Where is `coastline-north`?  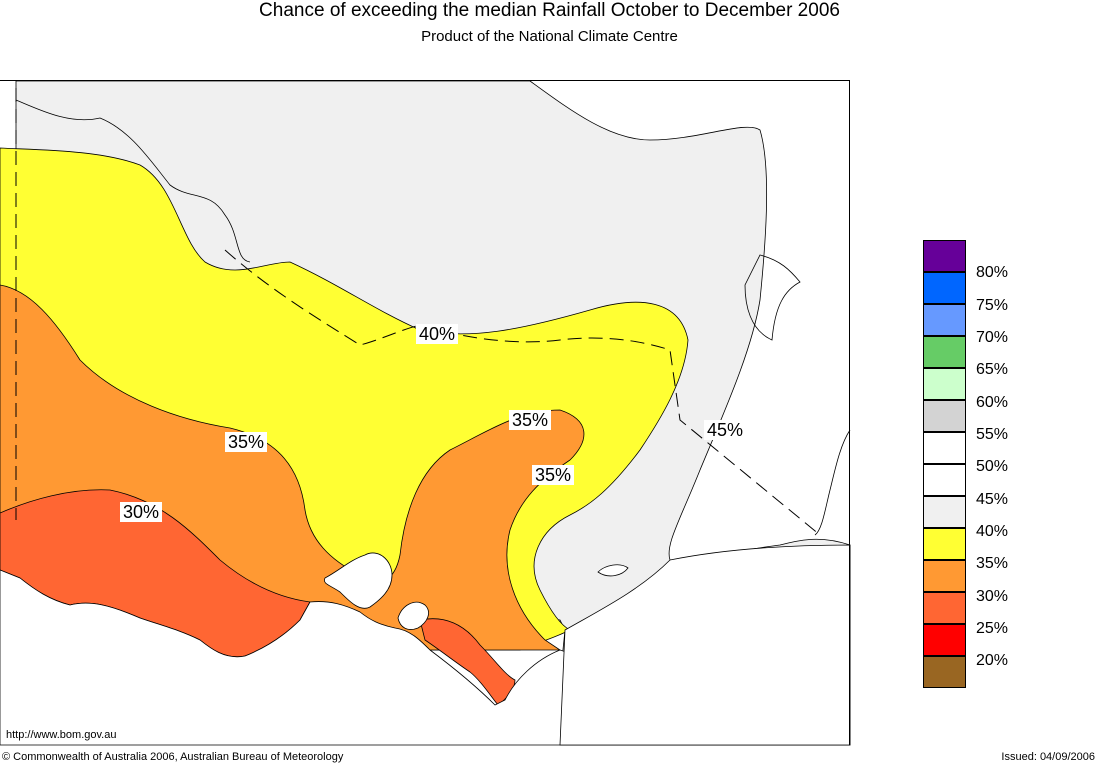 coastline-north is located at coordinates (133, 181).